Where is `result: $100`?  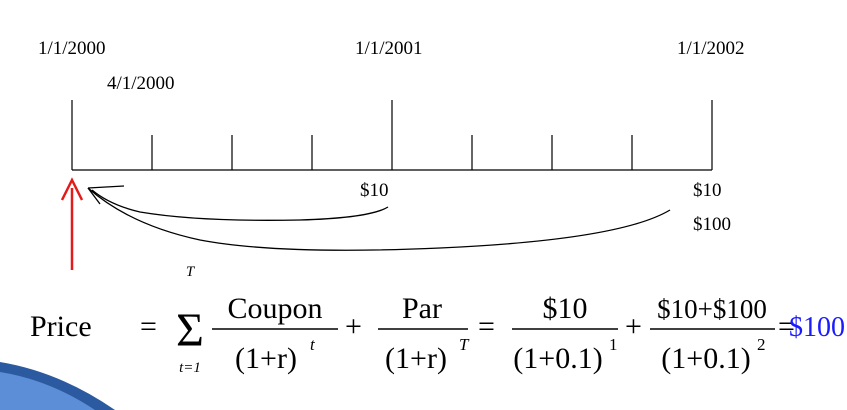 result: $100 is located at coordinates (817, 327).